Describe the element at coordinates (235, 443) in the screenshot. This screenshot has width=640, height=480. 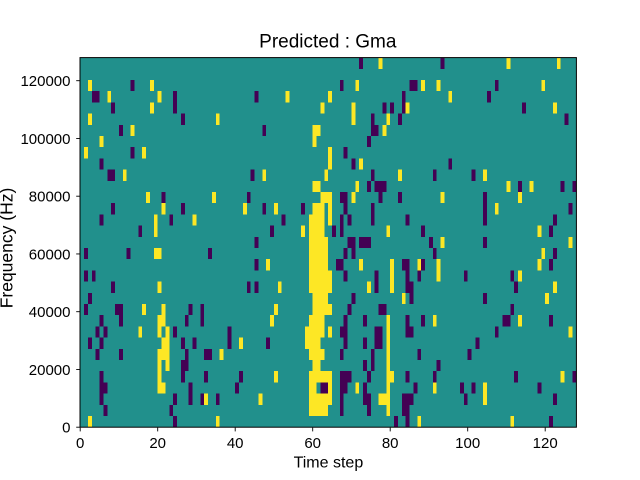
I see `svg-text: 40` at that location.